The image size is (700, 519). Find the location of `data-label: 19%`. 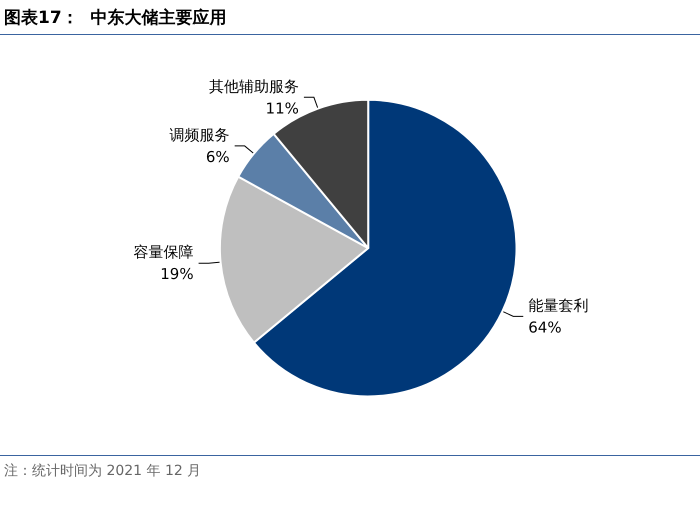

data-label: 19% is located at coordinates (177, 274).